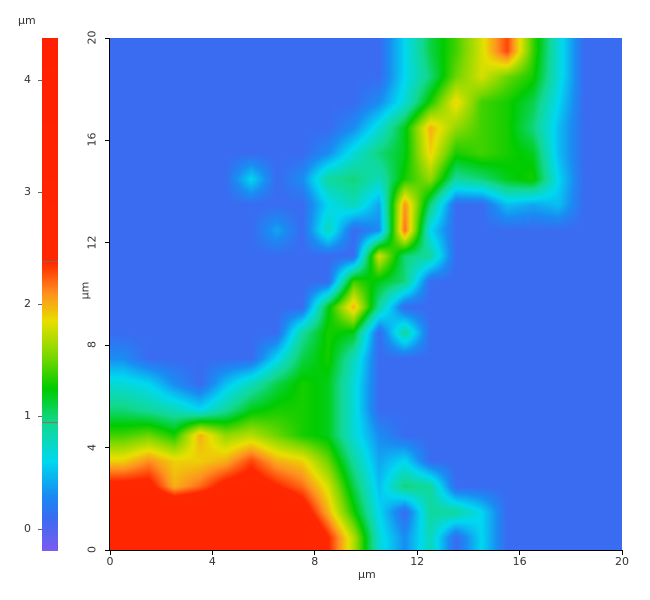 This screenshot has width=650, height=600. Describe the element at coordinates (366, 550) in the screenshot. I see `x-axis-line` at that location.